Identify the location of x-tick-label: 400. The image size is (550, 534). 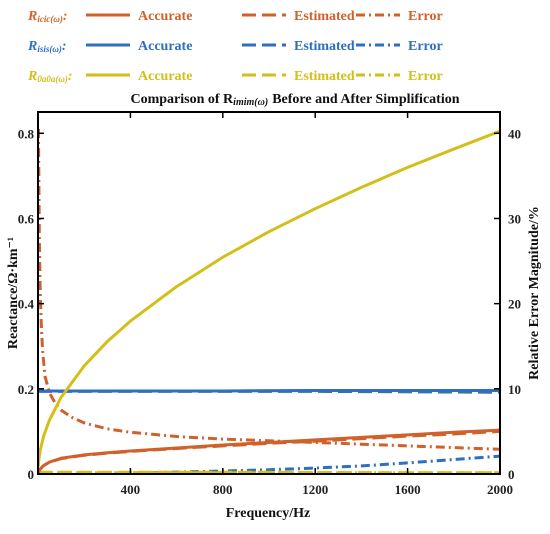
(131, 489).